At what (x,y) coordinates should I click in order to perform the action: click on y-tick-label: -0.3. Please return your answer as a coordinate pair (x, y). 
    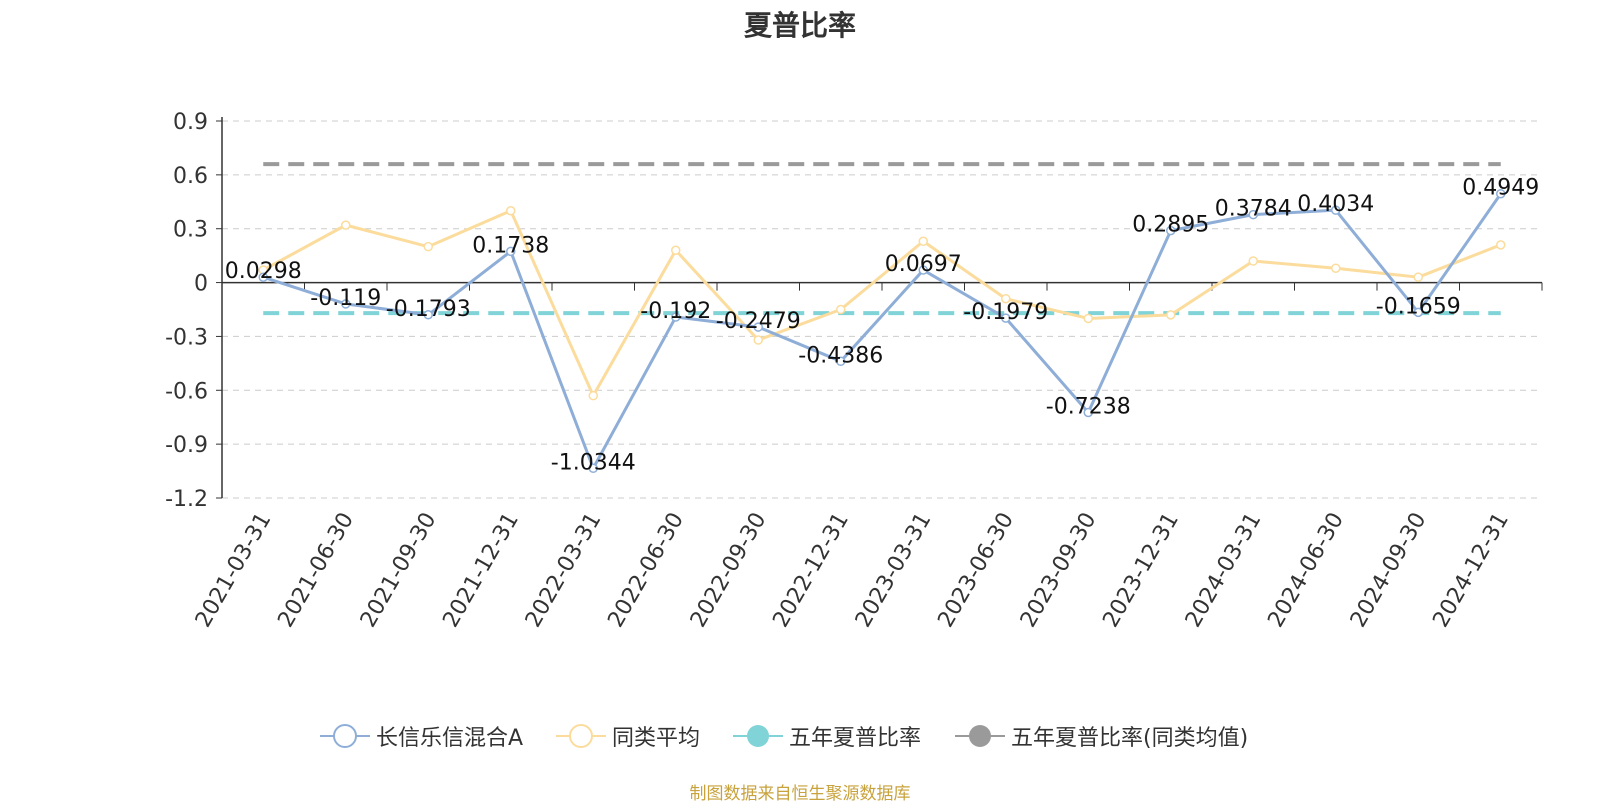
    Looking at the image, I should click on (186, 337).